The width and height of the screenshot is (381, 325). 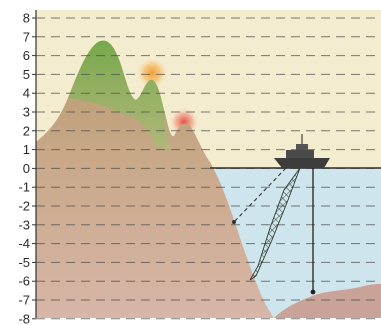 I want to click on tick-label: 5, so click(x=26, y=74).